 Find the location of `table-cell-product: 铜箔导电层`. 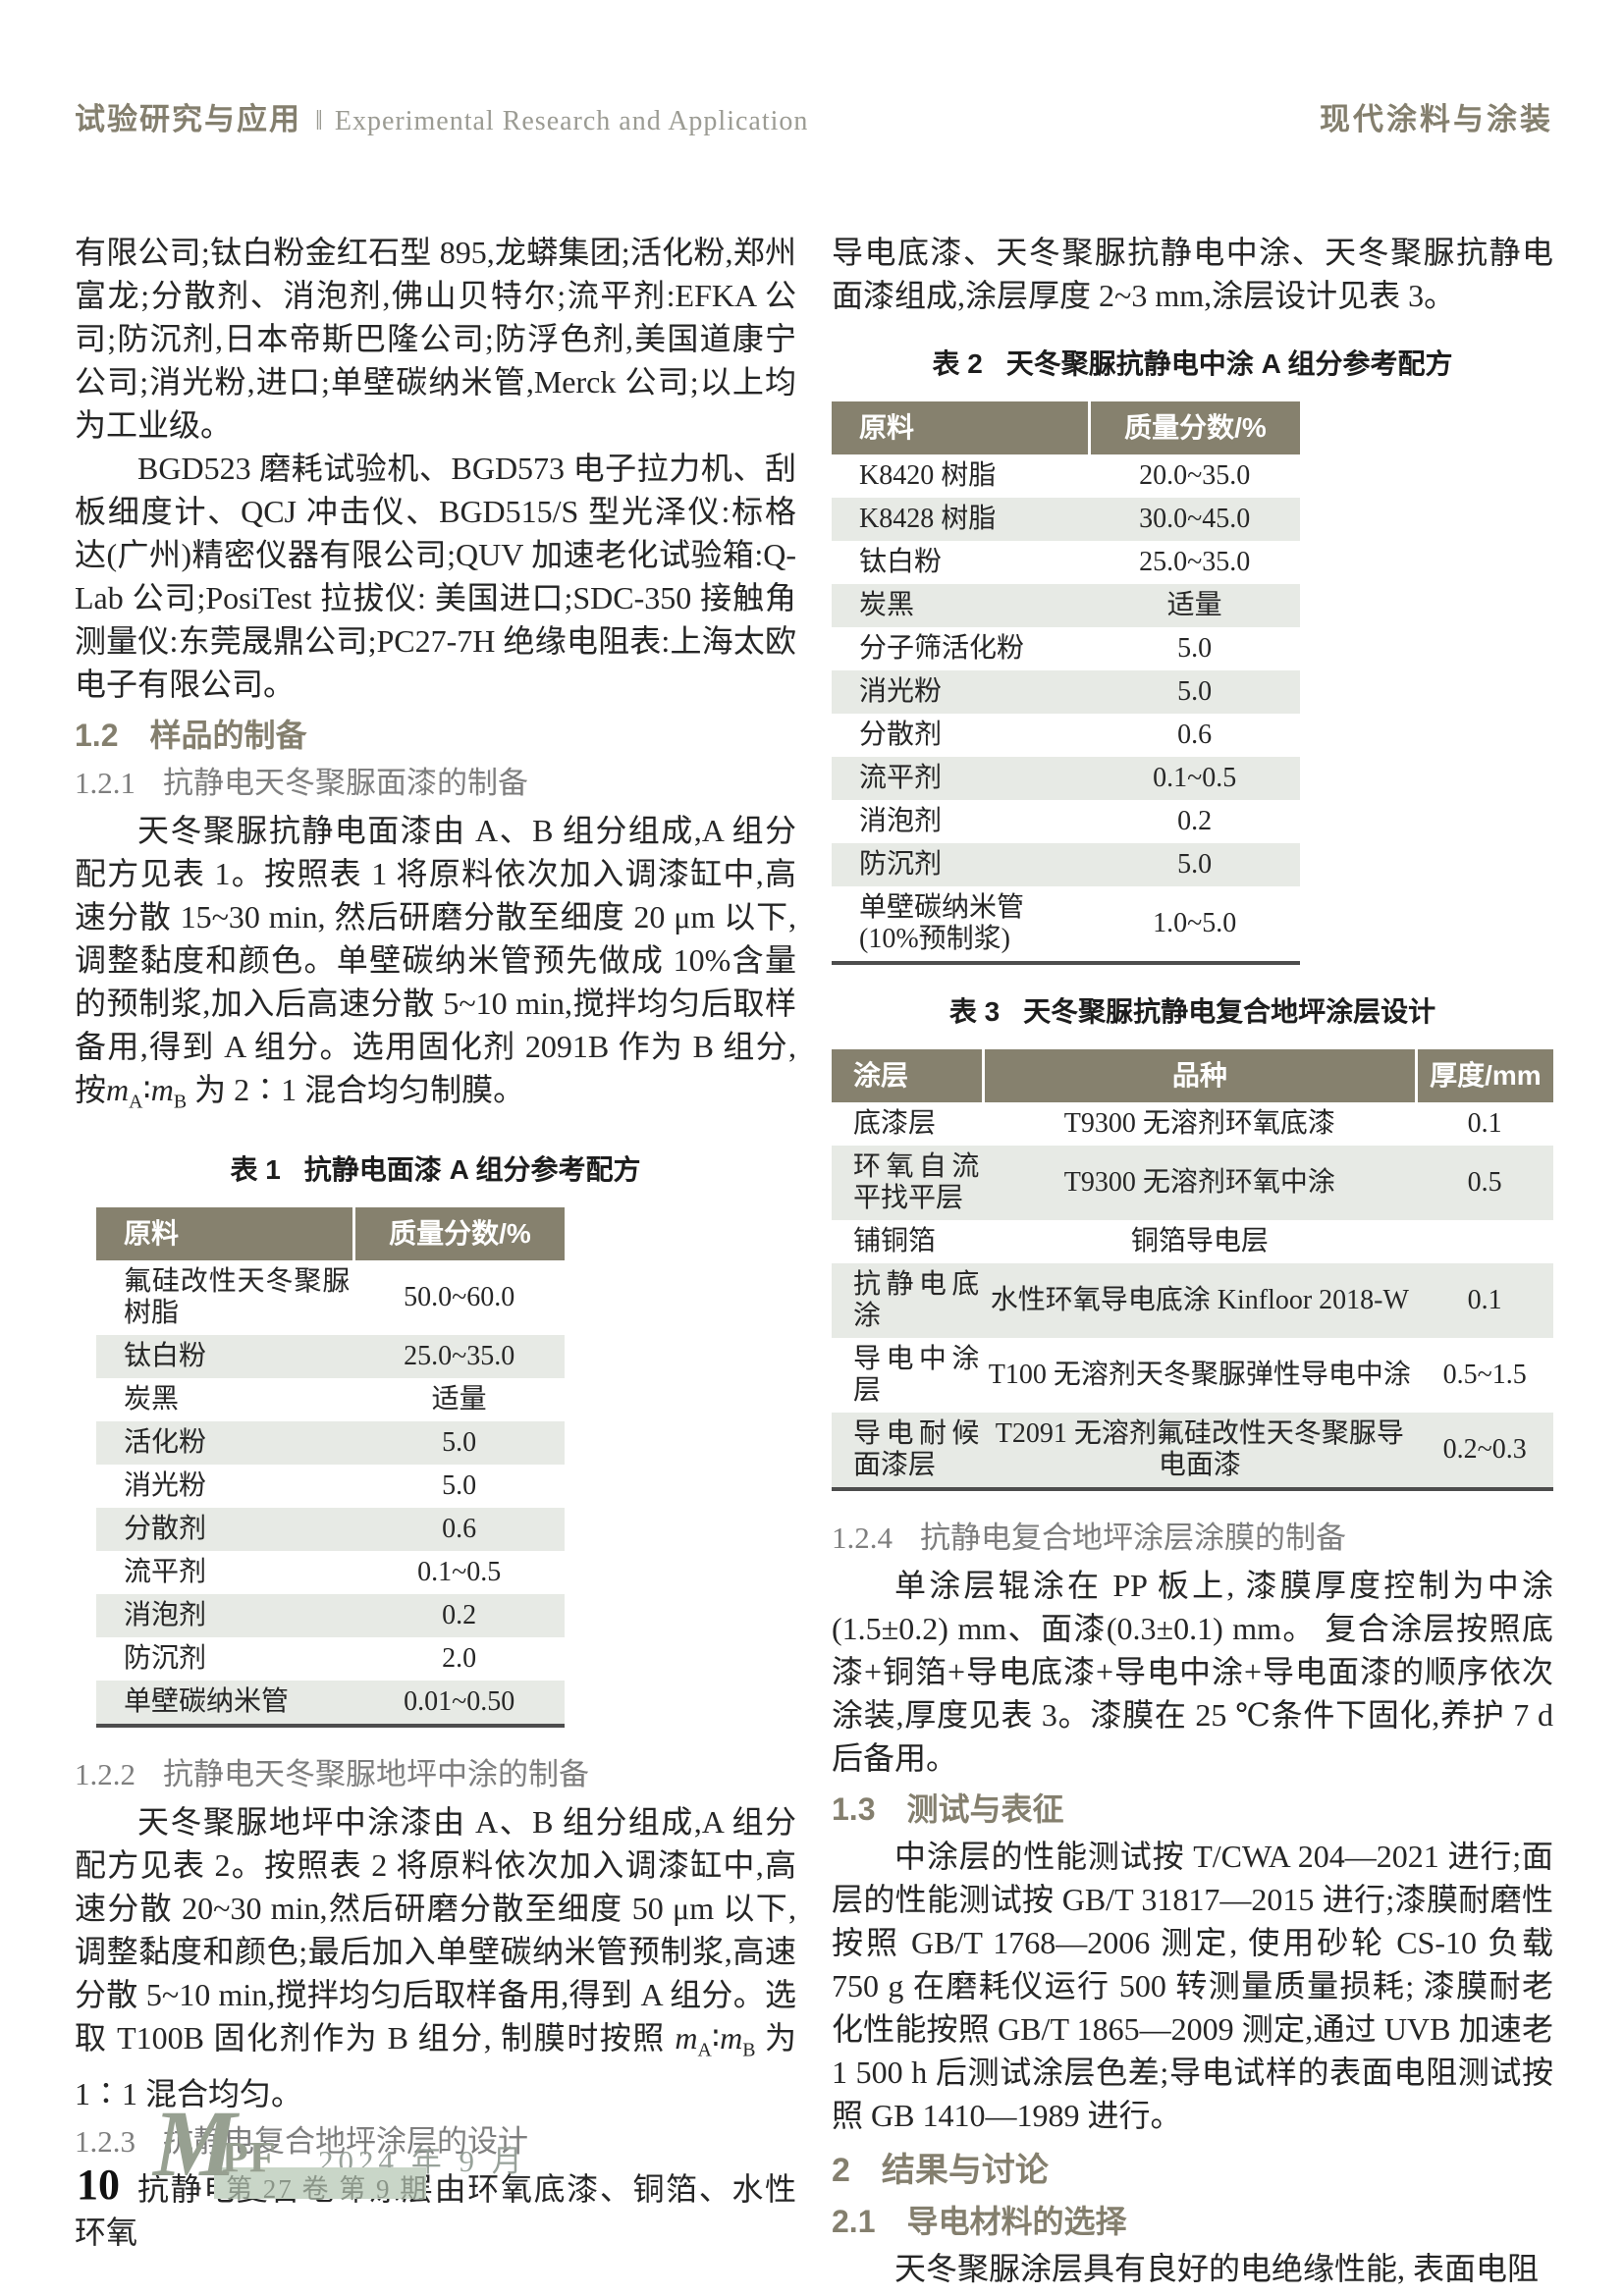

table-cell-product: 铜箔导电层 is located at coordinates (1199, 1241).